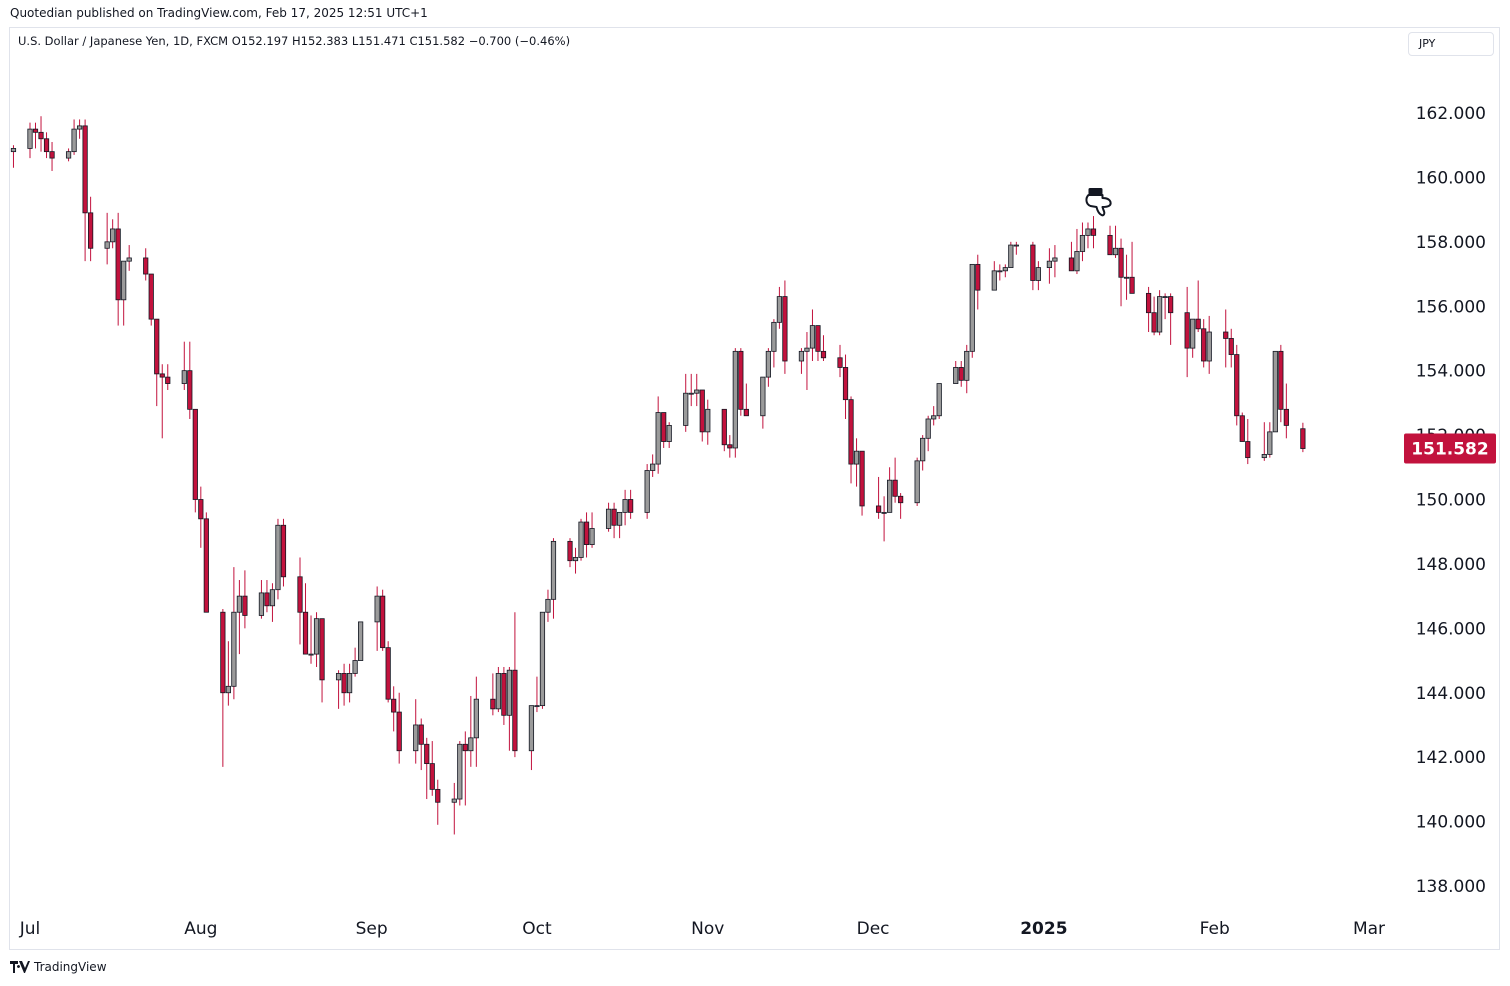 Image resolution: width=1510 pixels, height=986 pixels. Describe the element at coordinates (1451, 501) in the screenshot. I see `price-tick-label: 150.000` at that location.